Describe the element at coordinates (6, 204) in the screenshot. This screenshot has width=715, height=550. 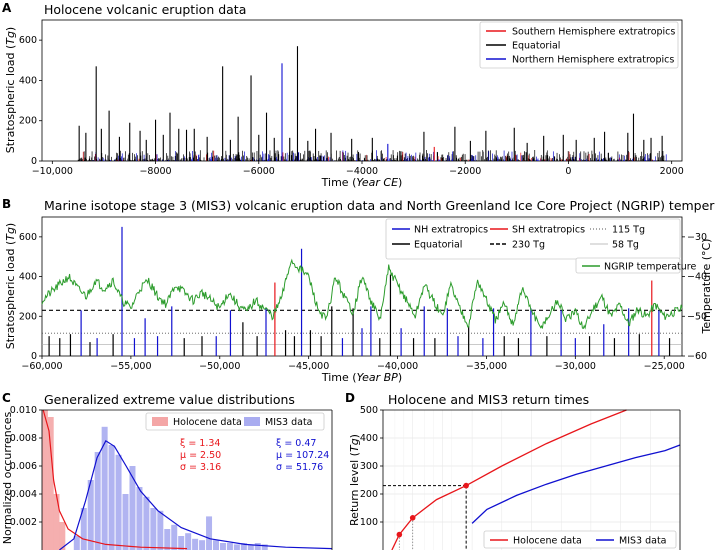
I see `panel-b-letter: B` at that location.